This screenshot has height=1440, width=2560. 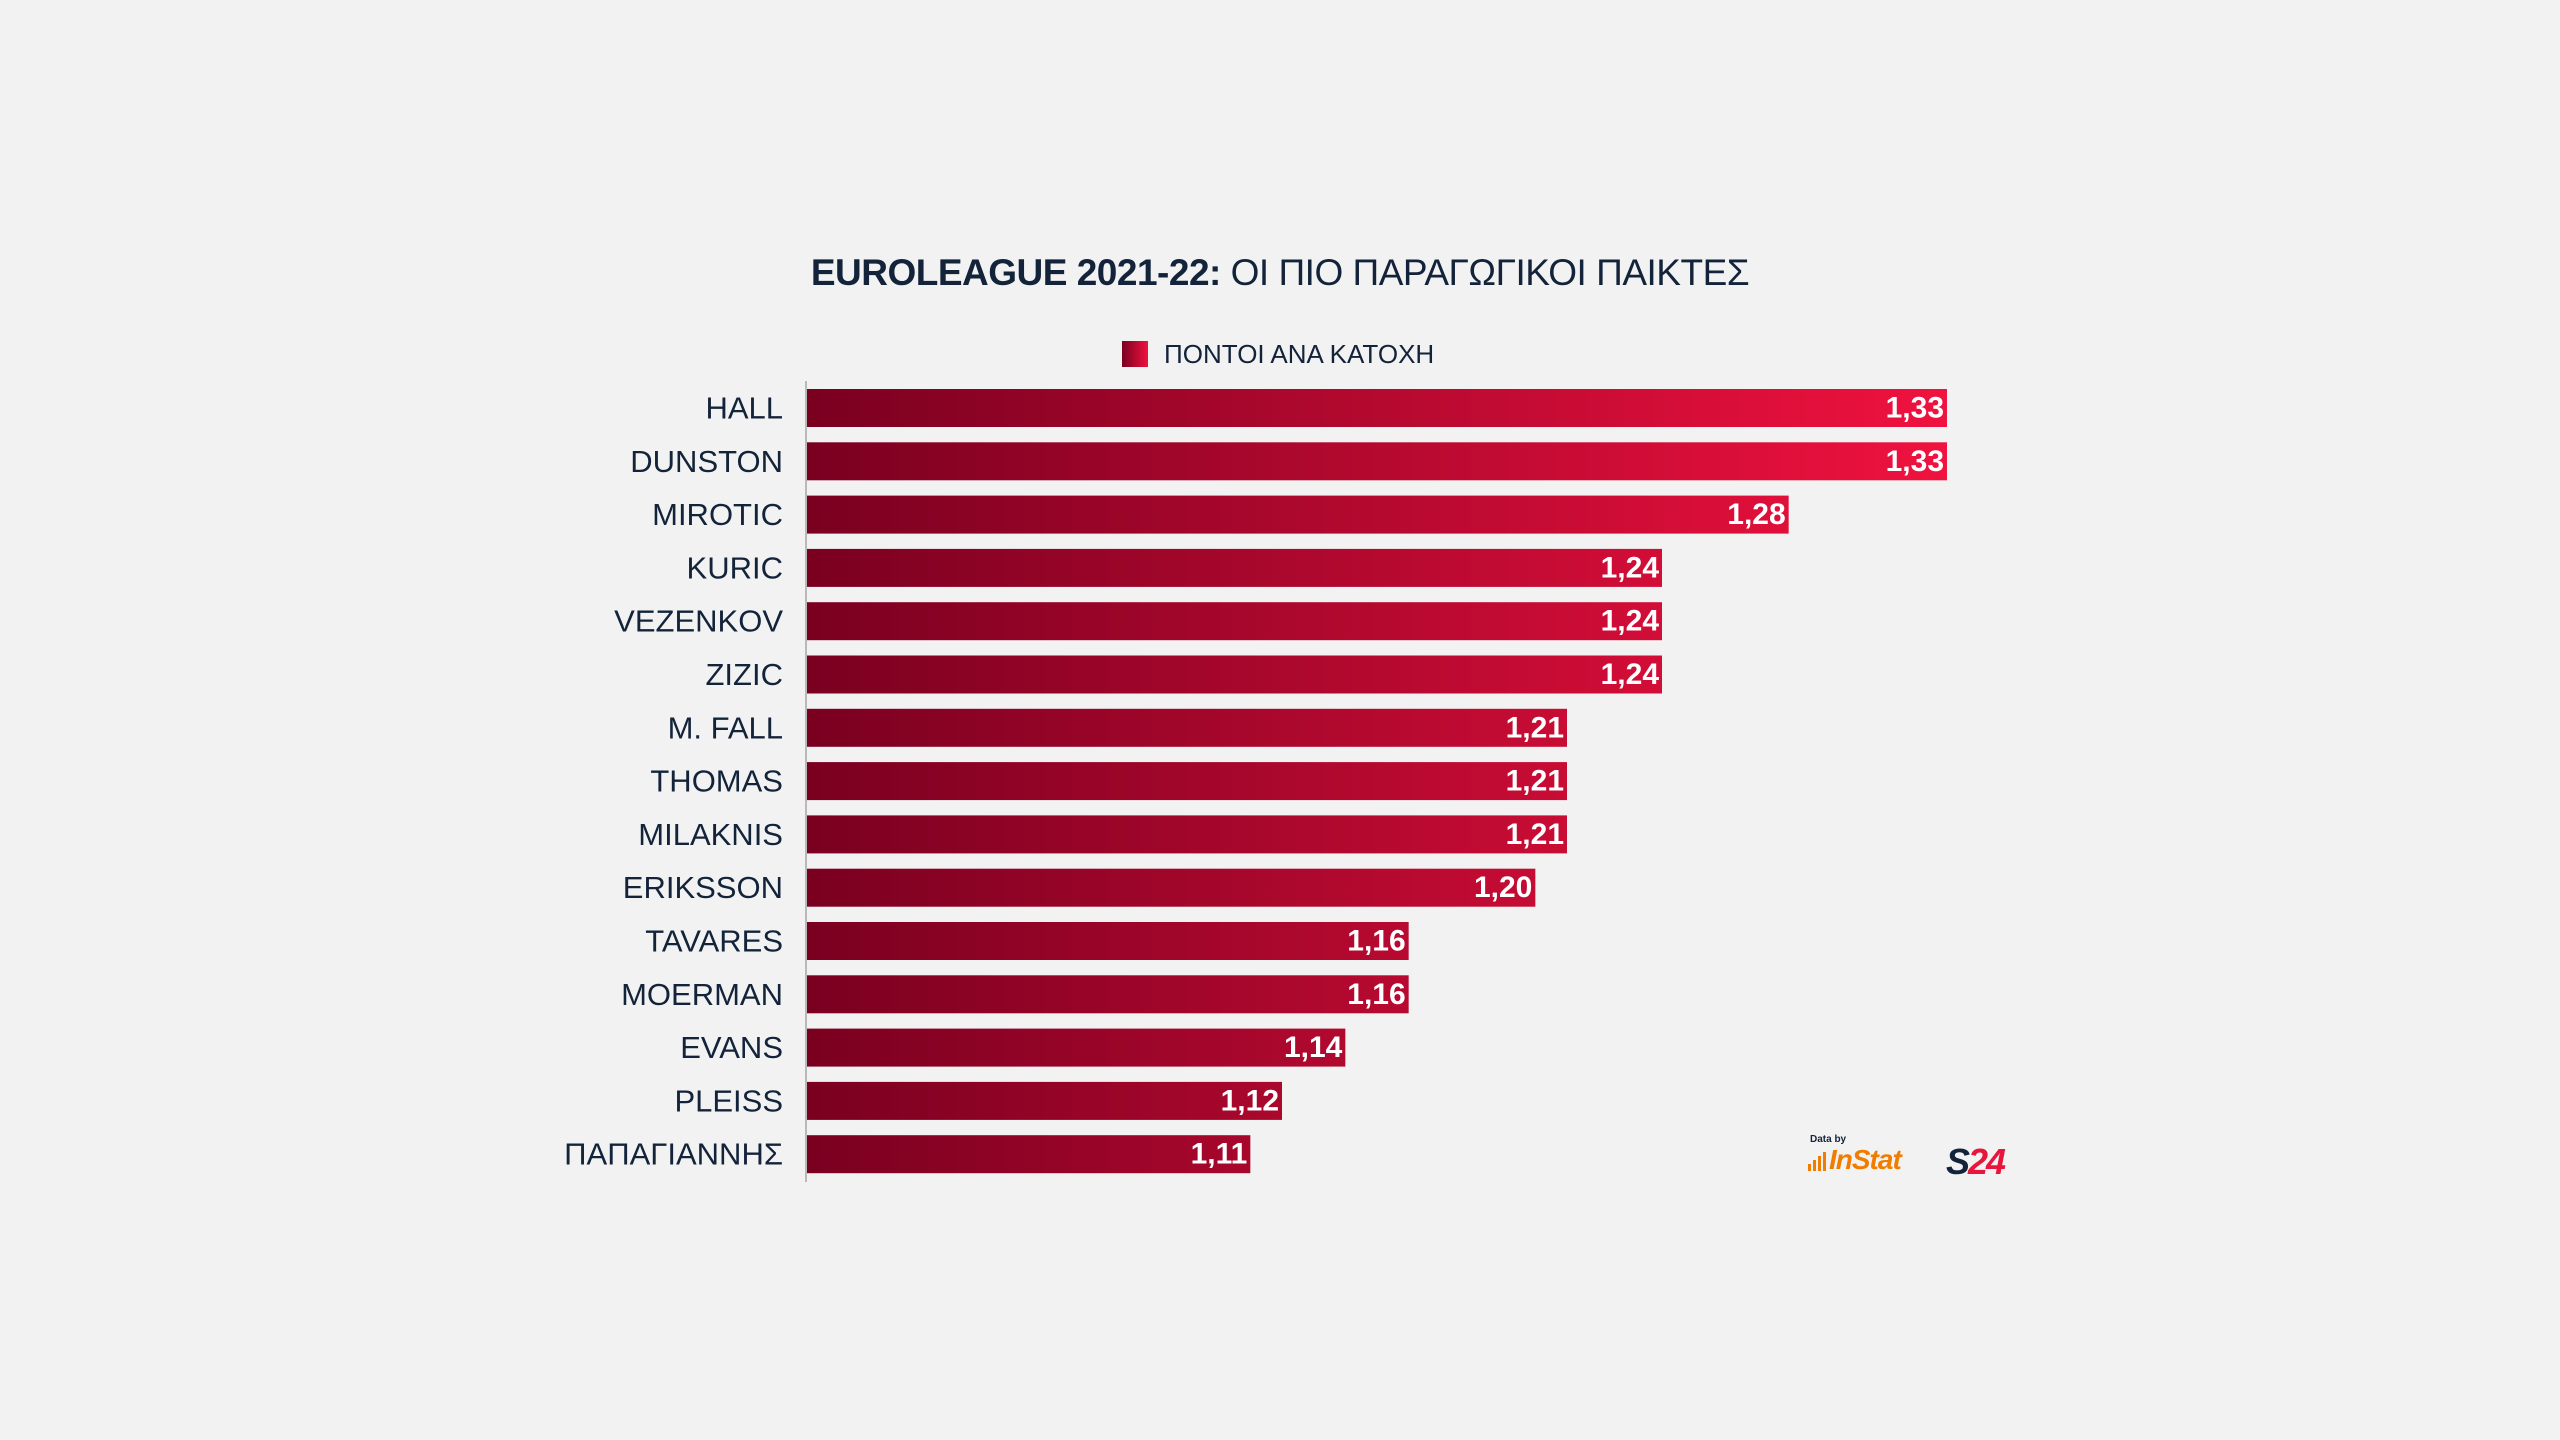 I want to click on value-label: 1,11, so click(x=1219, y=1154).